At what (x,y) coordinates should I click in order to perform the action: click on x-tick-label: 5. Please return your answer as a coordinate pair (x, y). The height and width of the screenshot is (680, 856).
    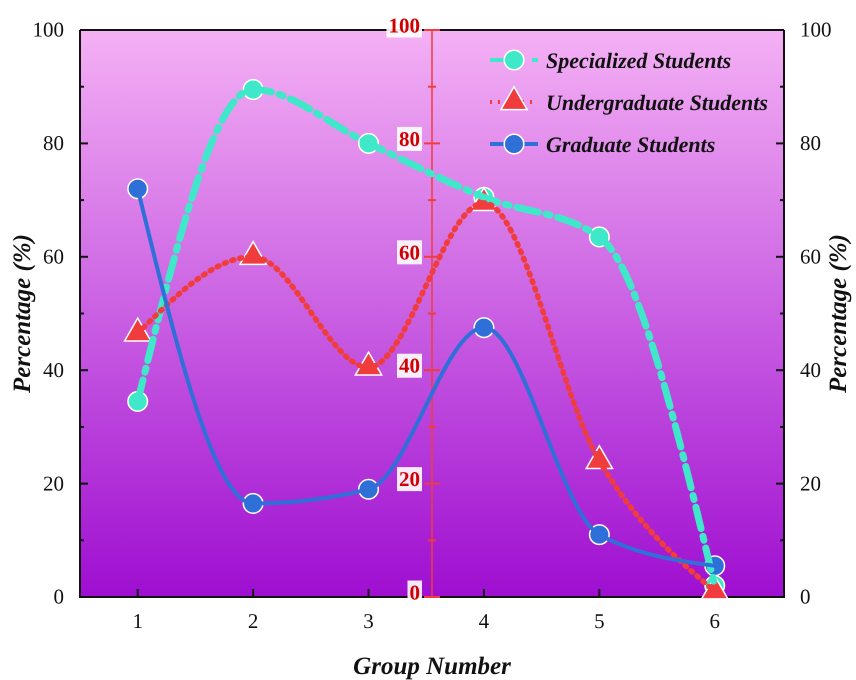
    Looking at the image, I should click on (599, 620).